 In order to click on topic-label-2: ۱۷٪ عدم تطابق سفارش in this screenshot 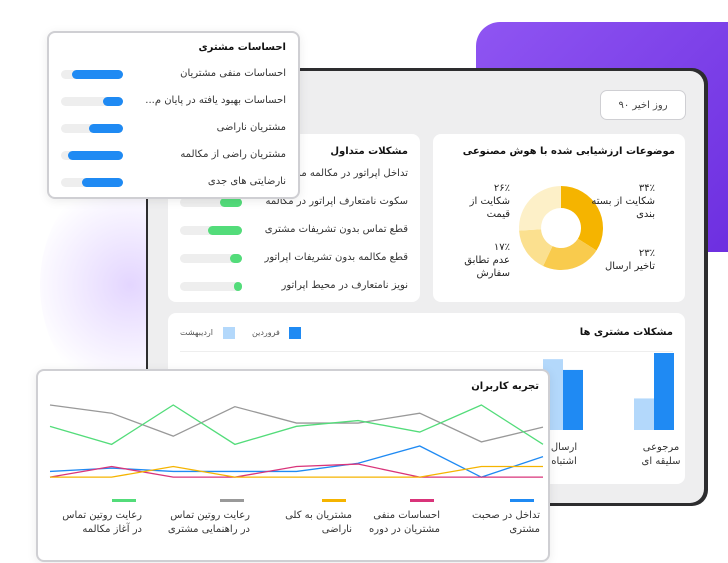, I will do `click(487, 260)`.